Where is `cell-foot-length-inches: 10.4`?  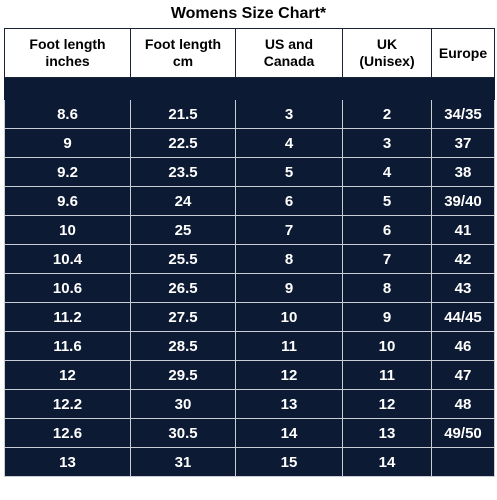
cell-foot-length-inches: 10.4 is located at coordinates (67, 259).